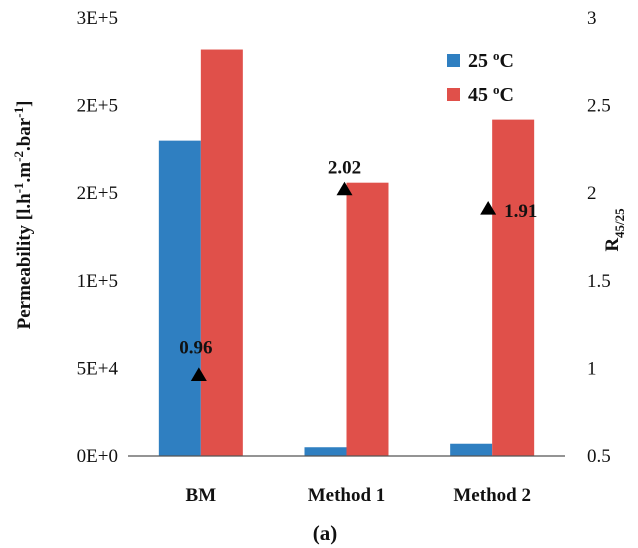  Describe the element at coordinates (592, 193) in the screenshot. I see `y2-tick-label: 2` at that location.